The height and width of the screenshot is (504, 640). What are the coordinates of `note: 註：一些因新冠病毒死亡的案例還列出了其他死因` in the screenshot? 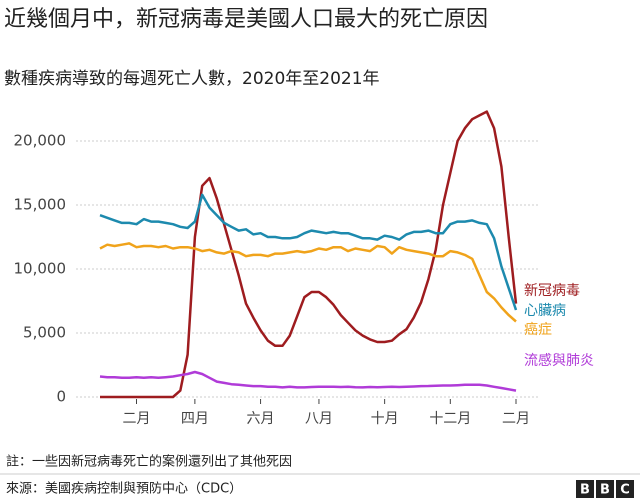 It's located at (149, 462).